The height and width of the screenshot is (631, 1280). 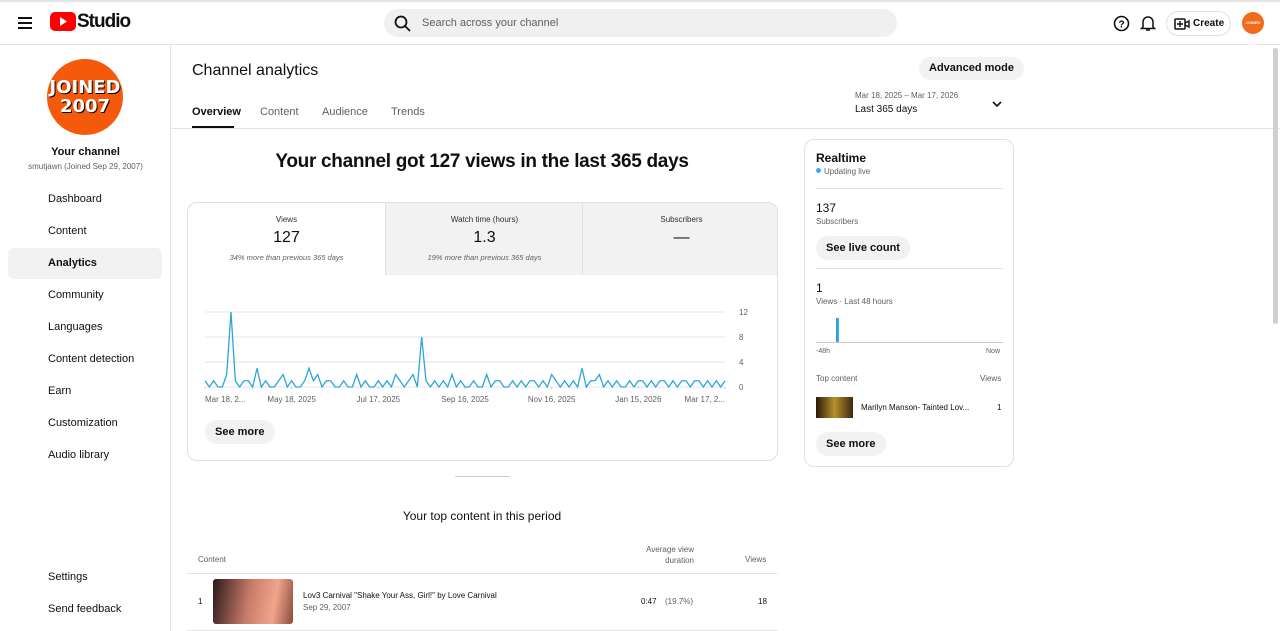 I want to click on notifications-icon, so click(x=1148, y=23).